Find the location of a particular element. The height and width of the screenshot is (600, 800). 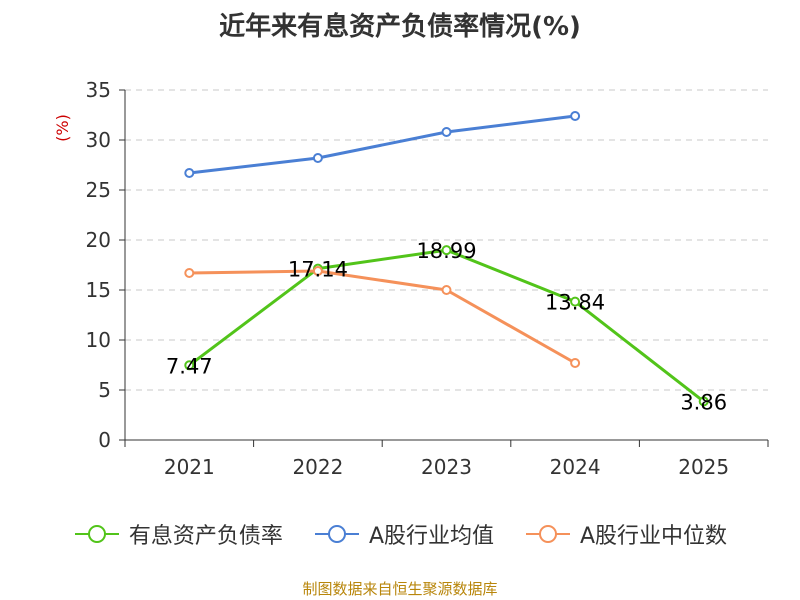

data-label: 7.47 is located at coordinates (189, 366).